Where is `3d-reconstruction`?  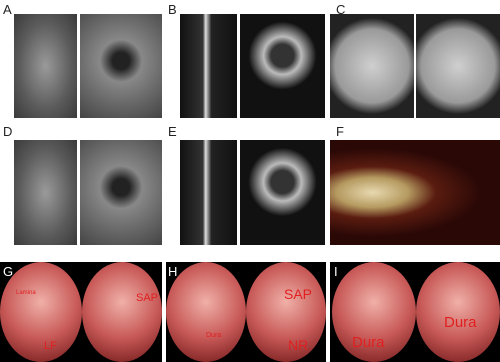 3d-reconstruction is located at coordinates (415, 192).